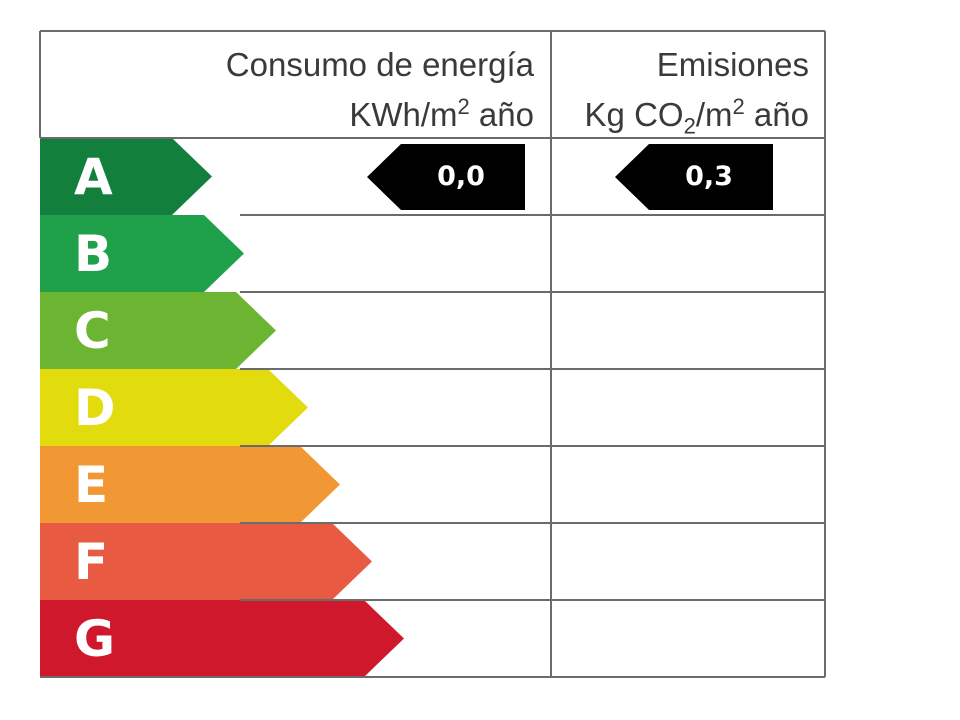 The height and width of the screenshot is (720, 960). Describe the element at coordinates (222, 638) in the screenshot. I see `rating-arrow-g` at that location.